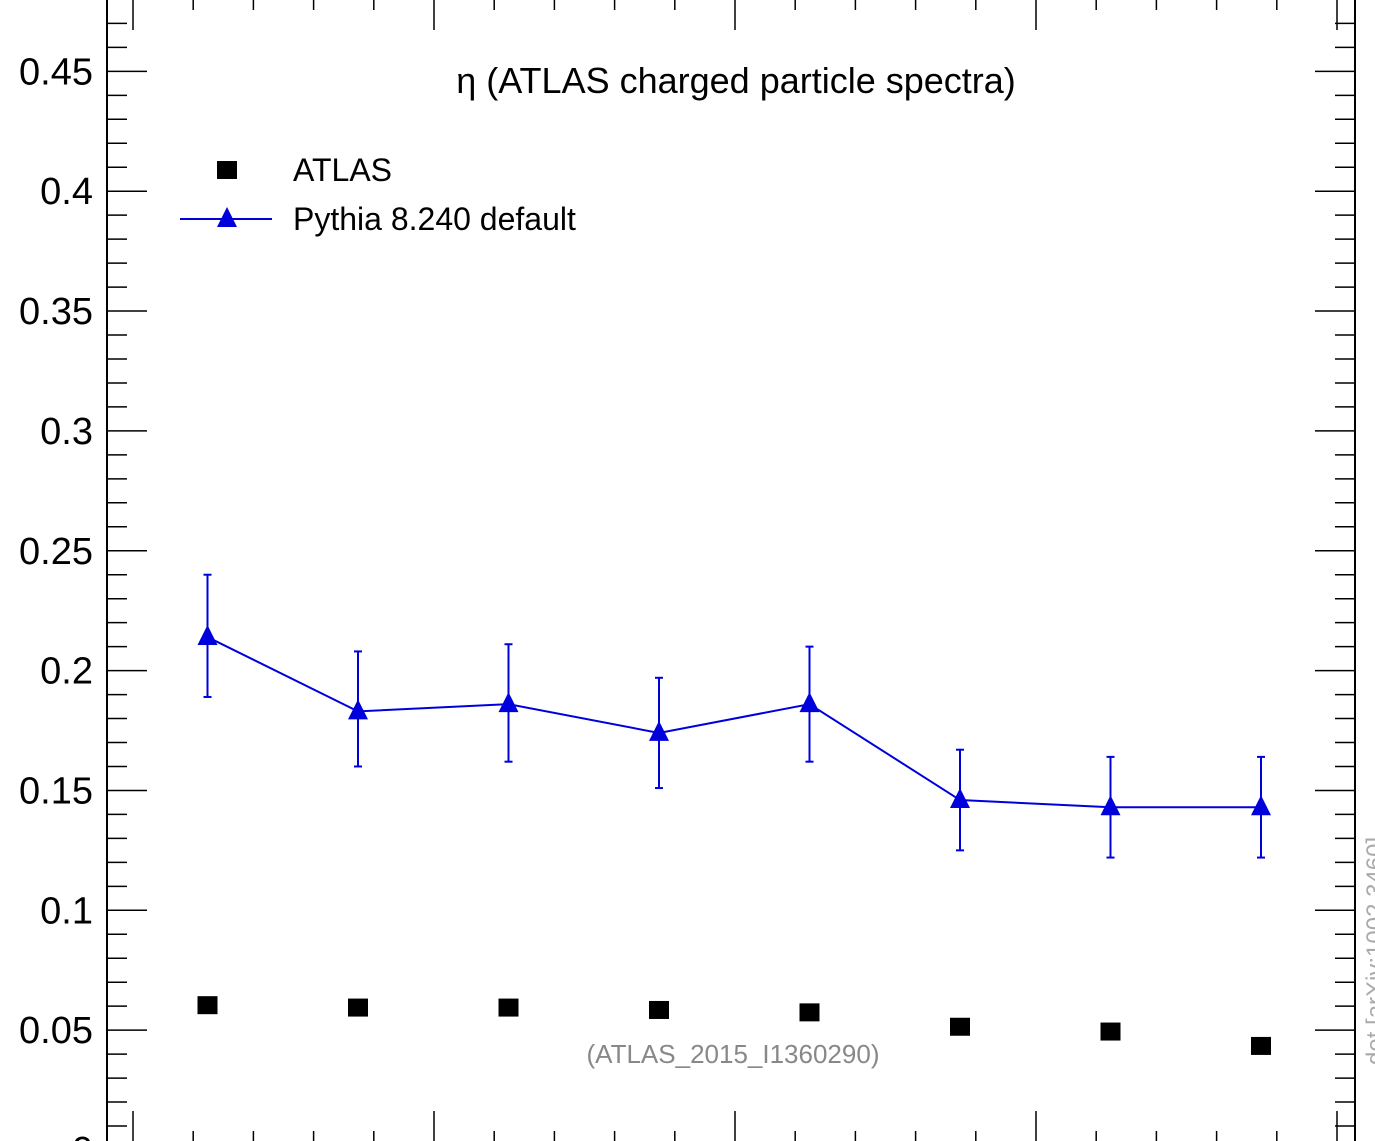 This screenshot has width=1375, height=1141. What do you see at coordinates (56, 596) in the screenshot?
I see `y-tick-labels: 0 0.05 0.1 0.15 0.2 0.25 0.3 0.35 0.4 0.45` at bounding box center [56, 596].